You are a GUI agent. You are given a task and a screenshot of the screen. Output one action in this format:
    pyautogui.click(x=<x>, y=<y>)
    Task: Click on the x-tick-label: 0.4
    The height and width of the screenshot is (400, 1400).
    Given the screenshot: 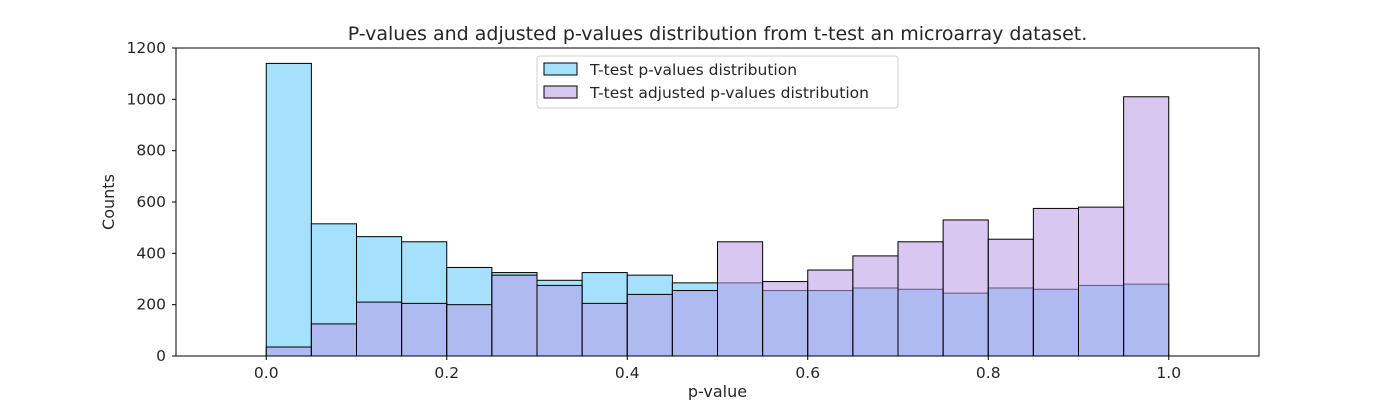 What is the action you would take?
    pyautogui.click(x=627, y=373)
    